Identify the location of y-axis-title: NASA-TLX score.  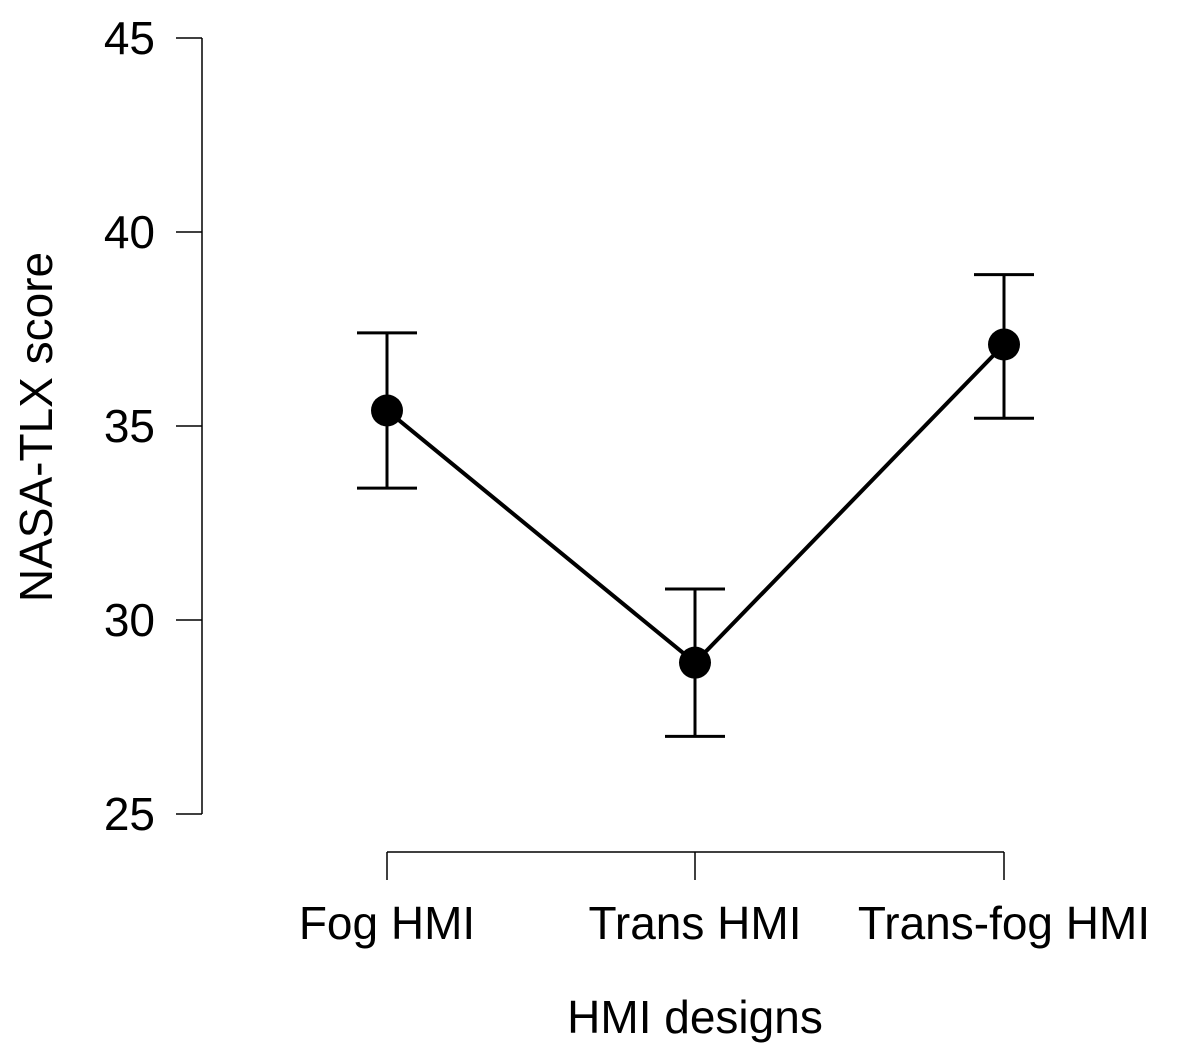
(36, 427).